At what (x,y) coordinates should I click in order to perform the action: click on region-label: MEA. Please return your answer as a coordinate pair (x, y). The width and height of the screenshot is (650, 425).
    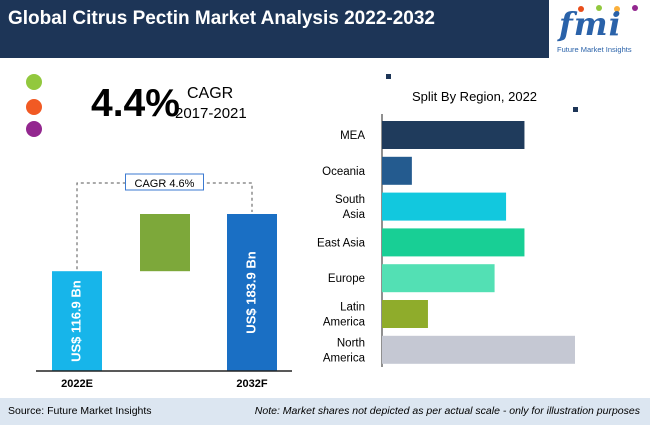
    Looking at the image, I should click on (352, 136).